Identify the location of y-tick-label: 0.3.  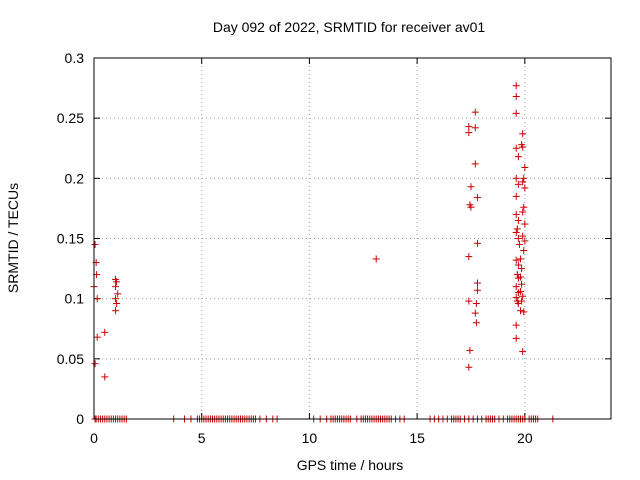
(75, 58).